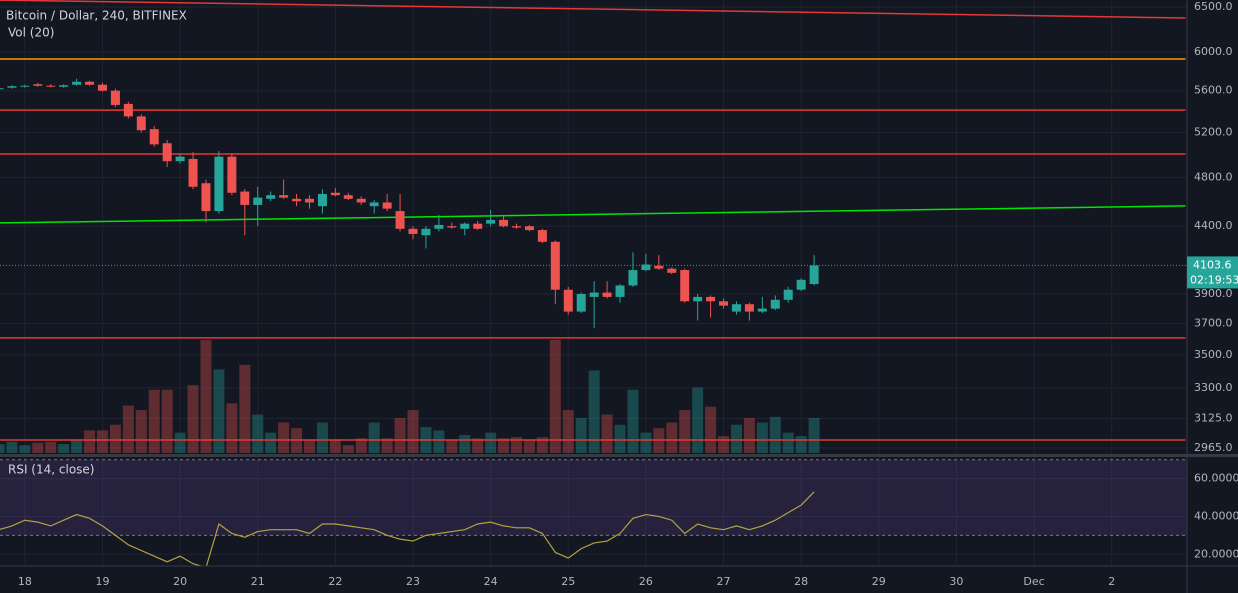 The height and width of the screenshot is (593, 1238). I want to click on y-tick-label: 5600.0, so click(1213, 90).